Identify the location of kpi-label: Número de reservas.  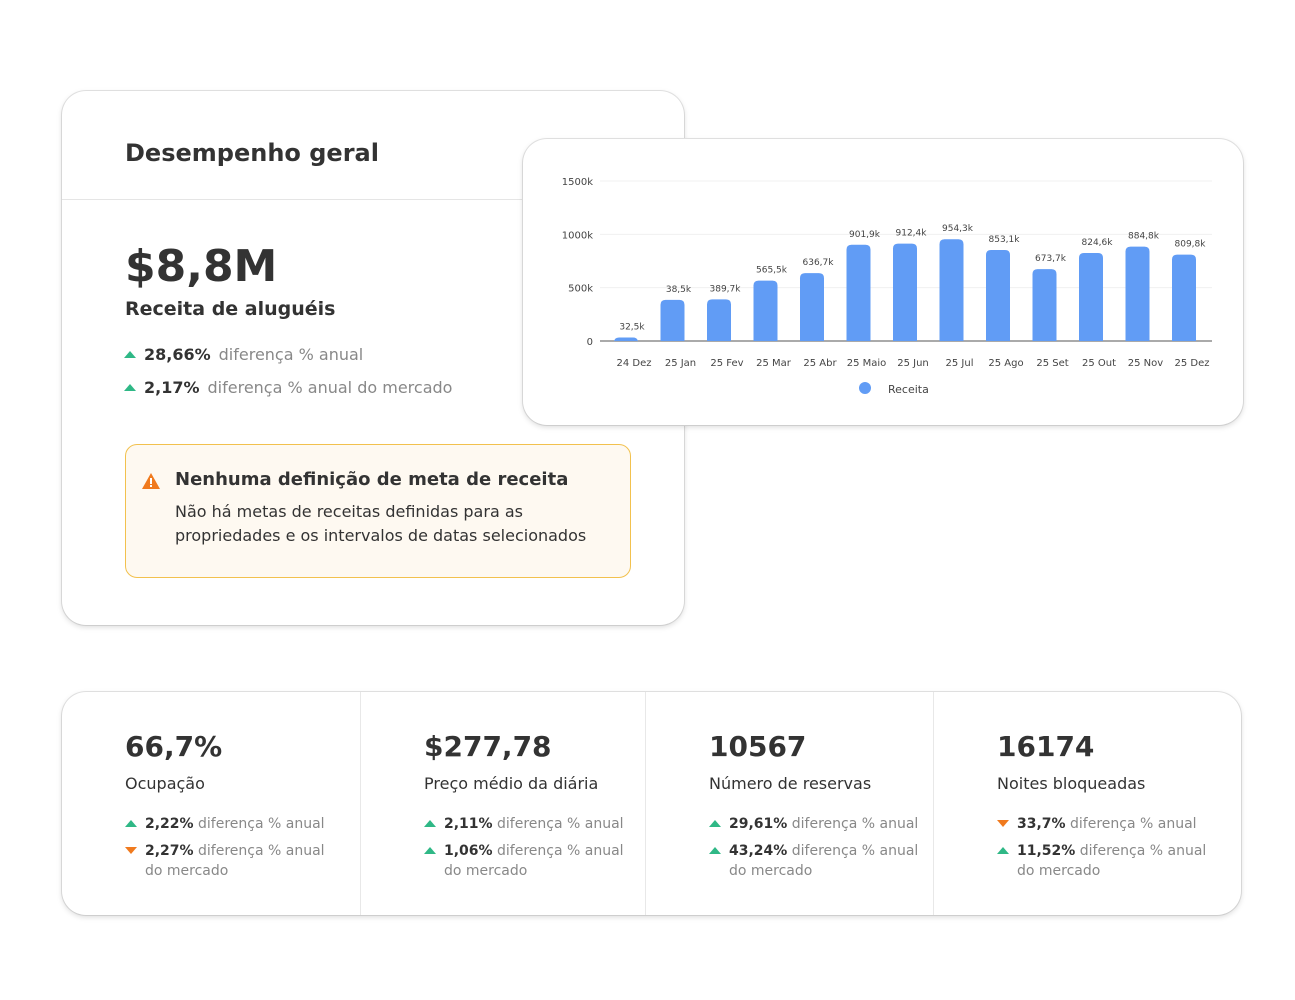
(790, 783).